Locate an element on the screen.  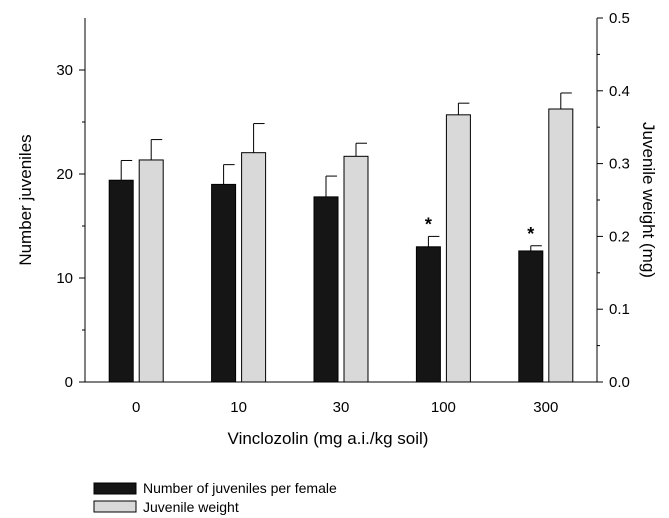
y-right-tick-label: 0.4 is located at coordinates (619, 91).